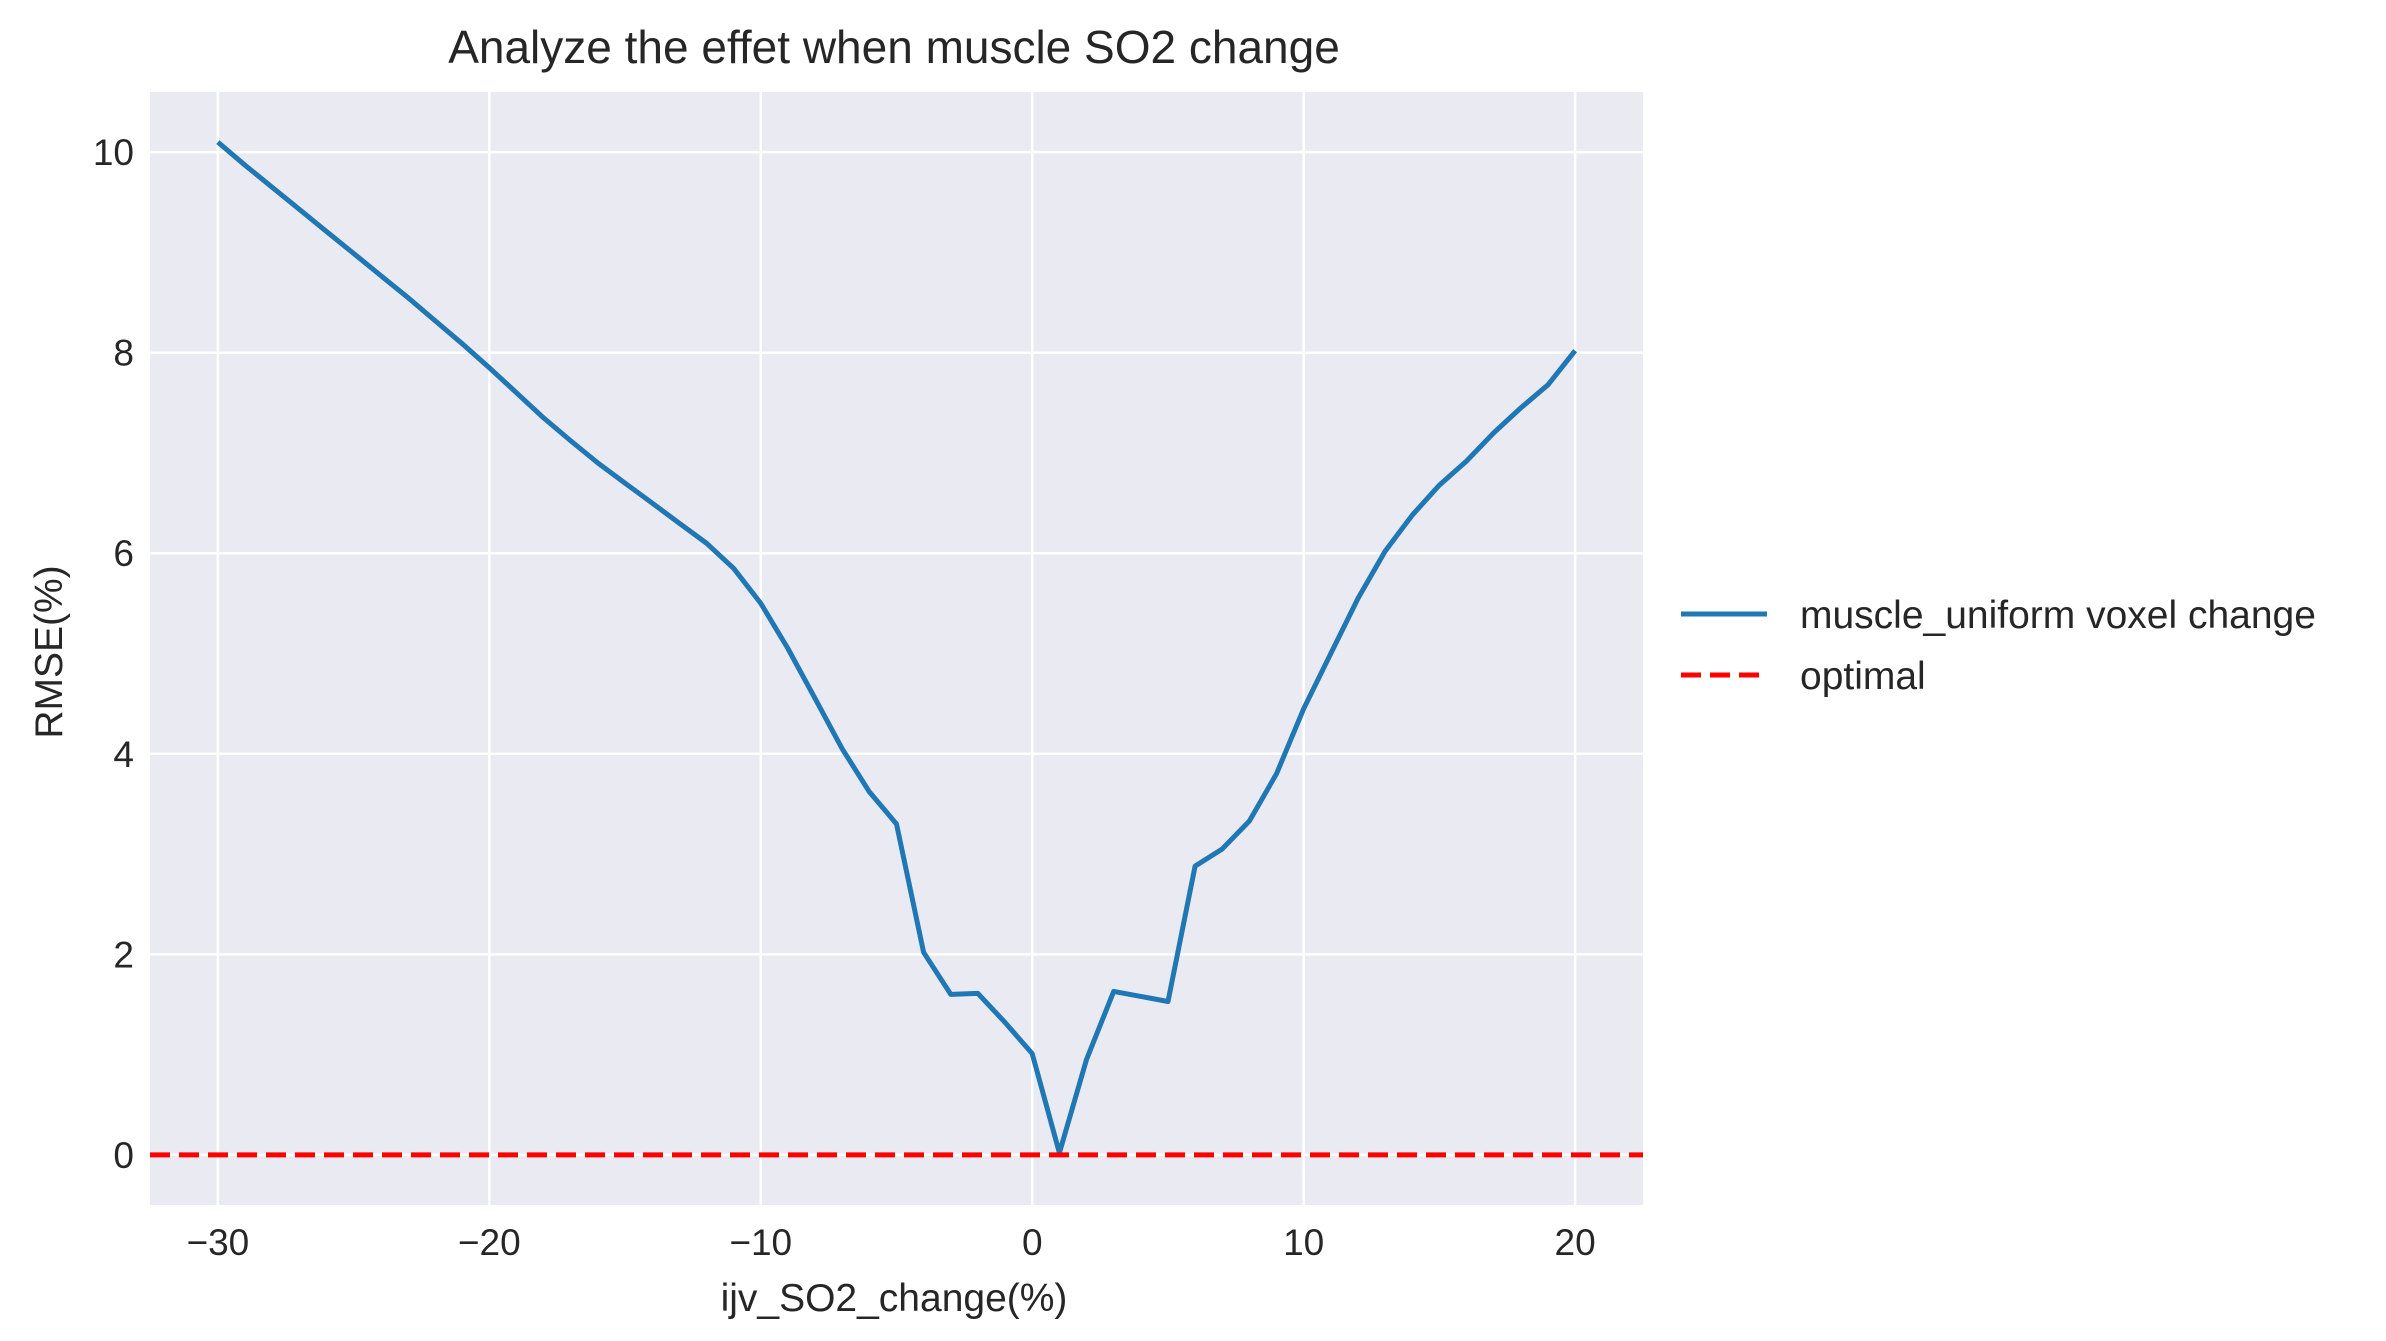 The width and height of the screenshot is (2386, 1341). I want to click on legend-label-optimal: optimal, so click(1863, 676).